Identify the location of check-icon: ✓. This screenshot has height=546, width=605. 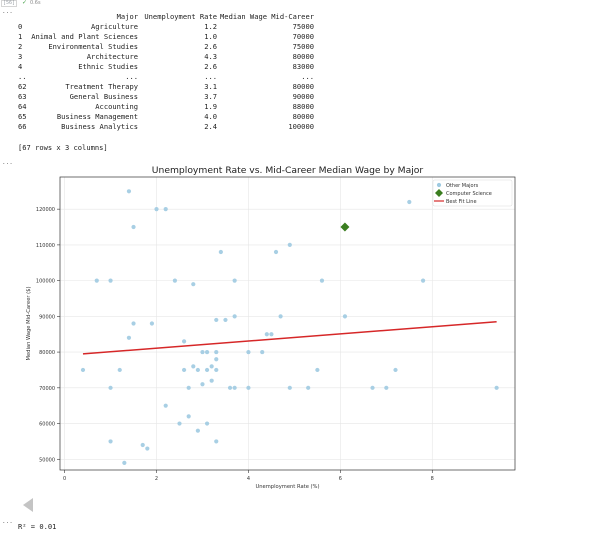
(25, 3).